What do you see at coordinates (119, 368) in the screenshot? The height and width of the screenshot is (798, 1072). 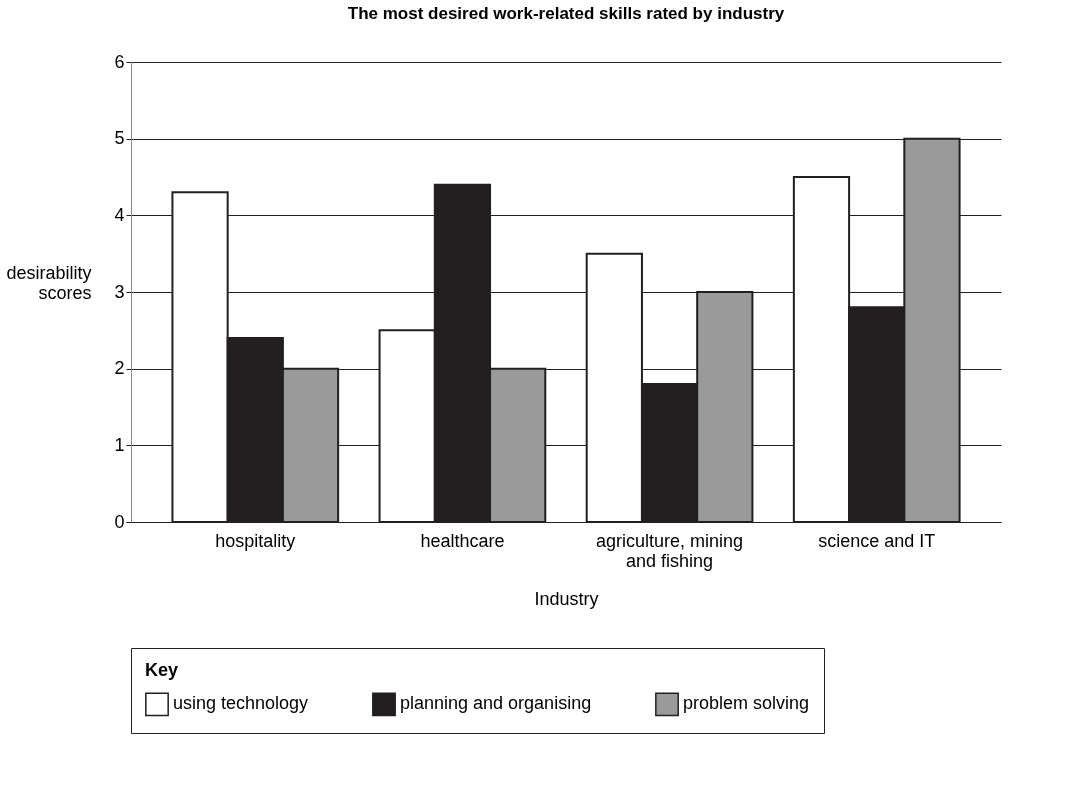 I see `y-tick-label: 2` at bounding box center [119, 368].